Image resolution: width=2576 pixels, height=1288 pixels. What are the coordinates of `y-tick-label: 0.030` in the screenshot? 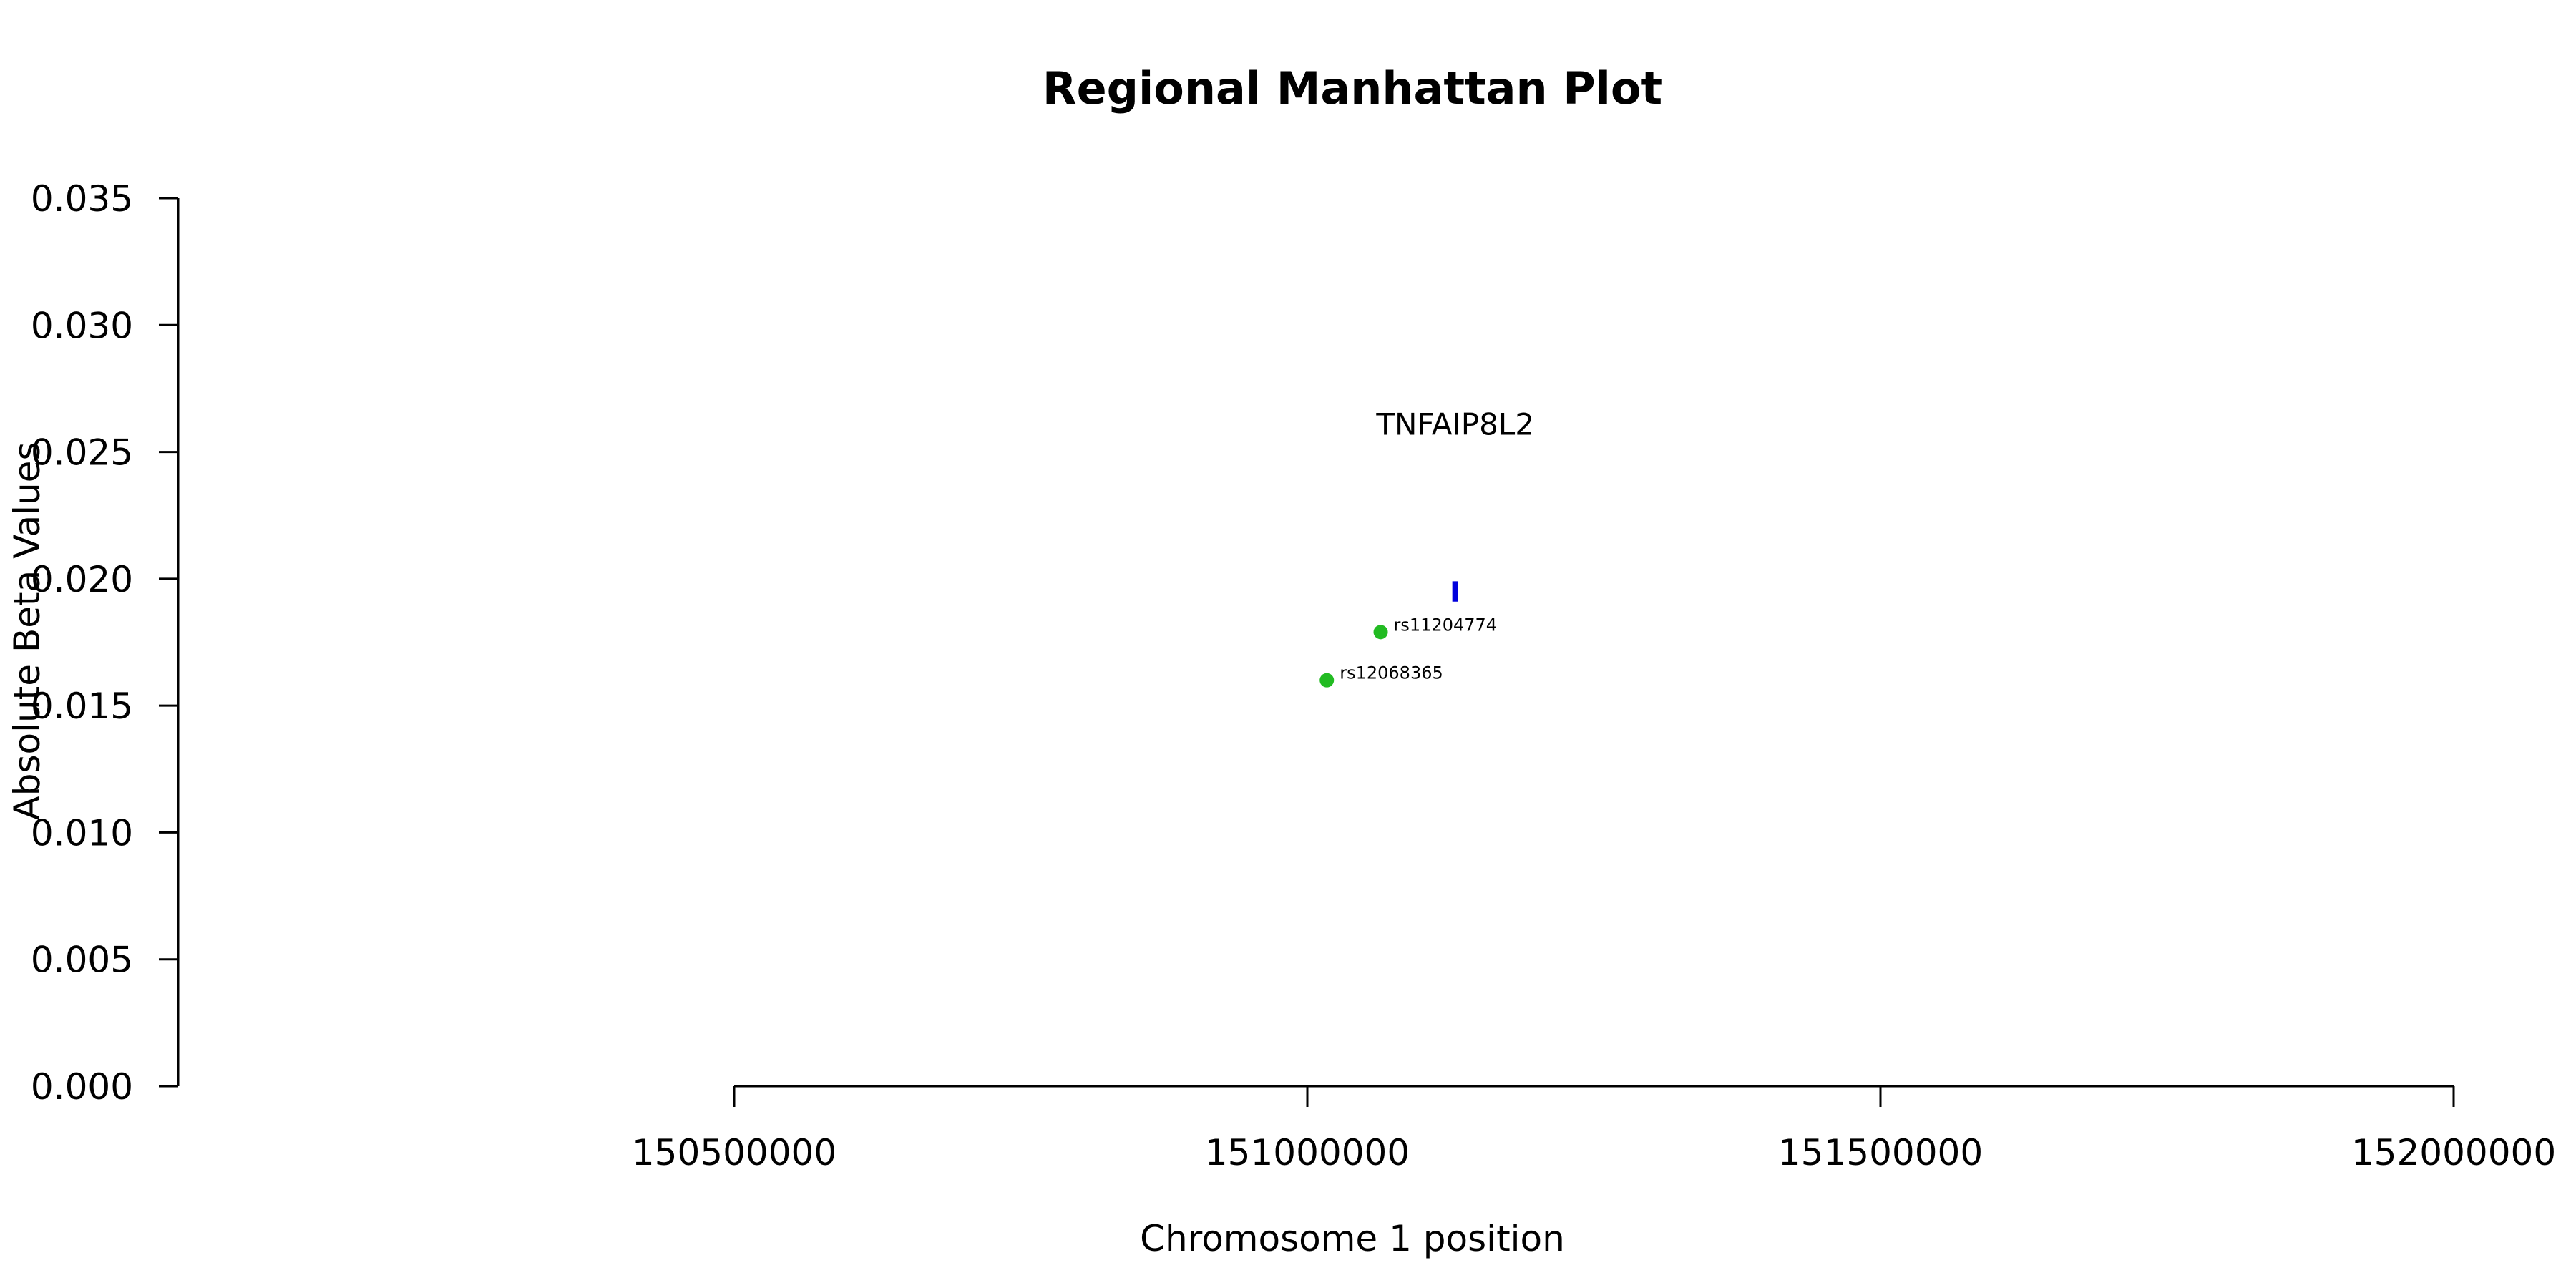 It's located at (82, 325).